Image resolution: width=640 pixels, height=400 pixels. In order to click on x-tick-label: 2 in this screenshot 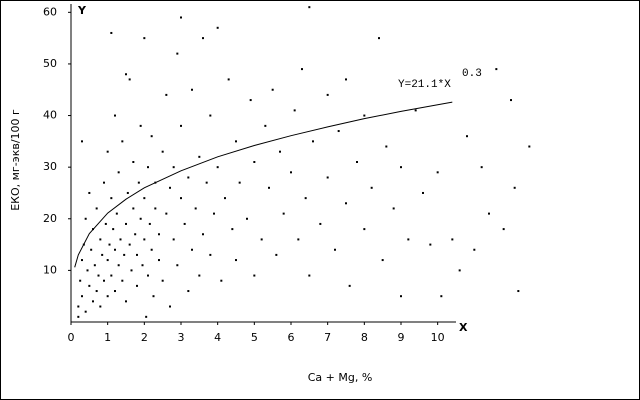, I will do `click(144, 337)`.